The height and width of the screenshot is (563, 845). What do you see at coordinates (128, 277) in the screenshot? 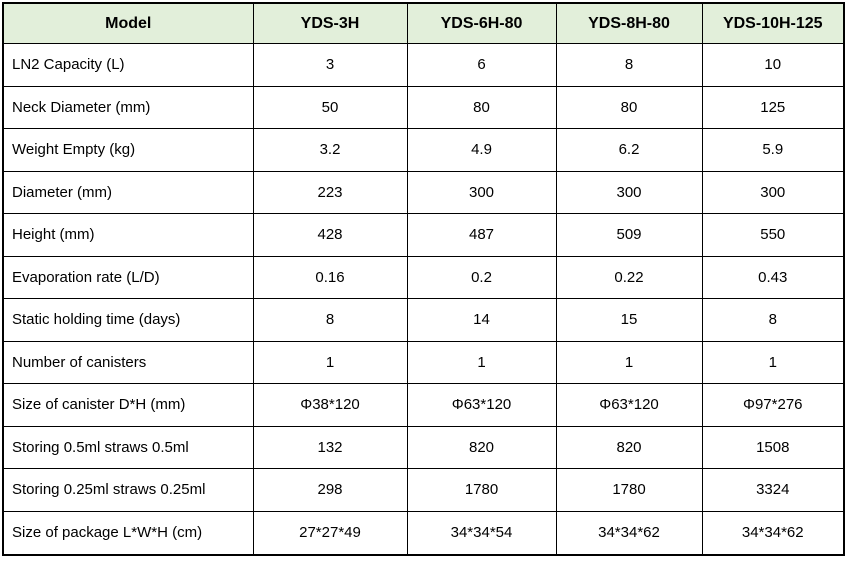
I see `row-label: Evaporation rate (L/D)` at bounding box center [128, 277].